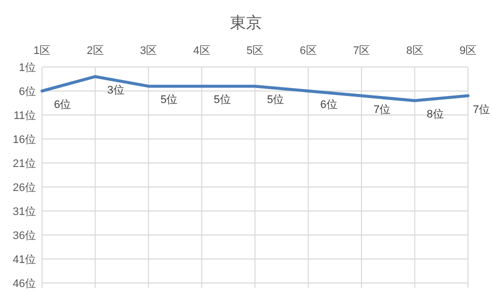 The width and height of the screenshot is (492, 302). What do you see at coordinates (24, 188) in the screenshot?
I see `y-tick-label: 26位` at bounding box center [24, 188].